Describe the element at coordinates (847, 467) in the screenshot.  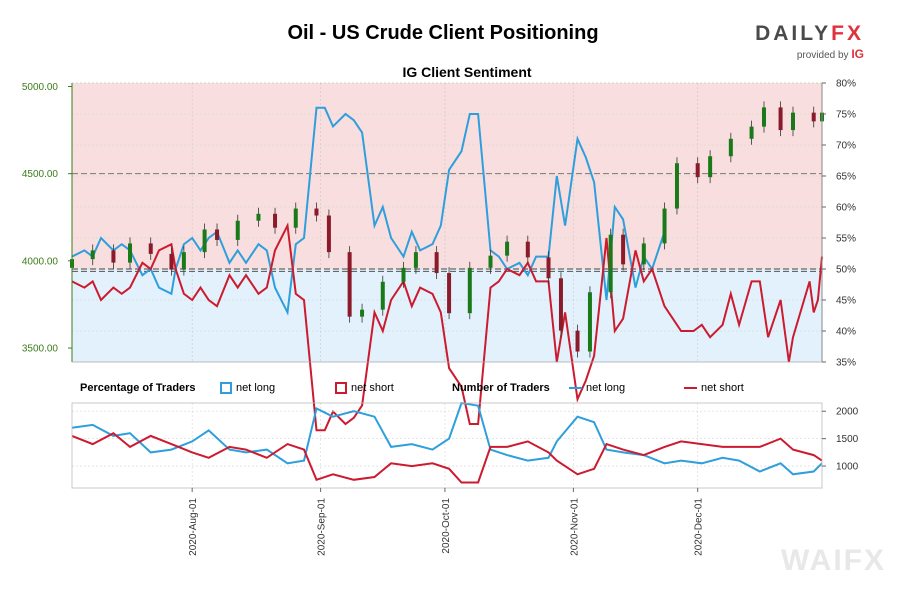
I see `count-tick-label: 1000` at that location.